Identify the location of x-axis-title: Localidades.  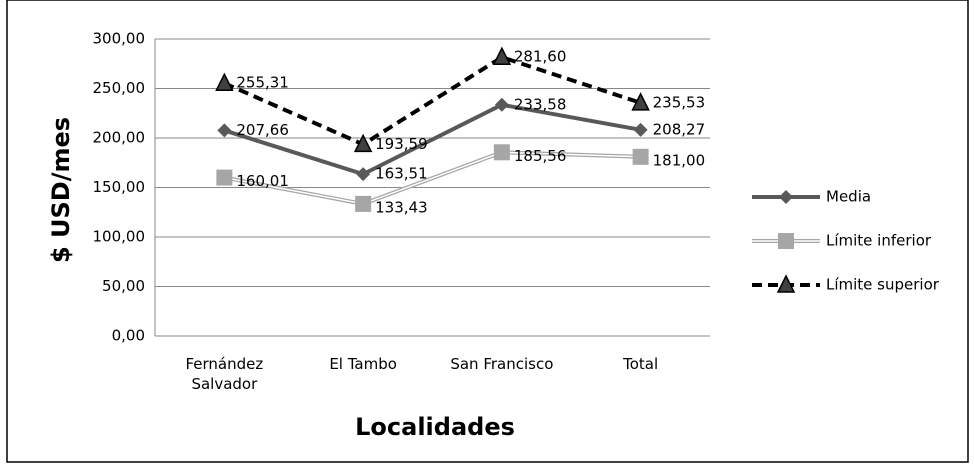
(435, 427).